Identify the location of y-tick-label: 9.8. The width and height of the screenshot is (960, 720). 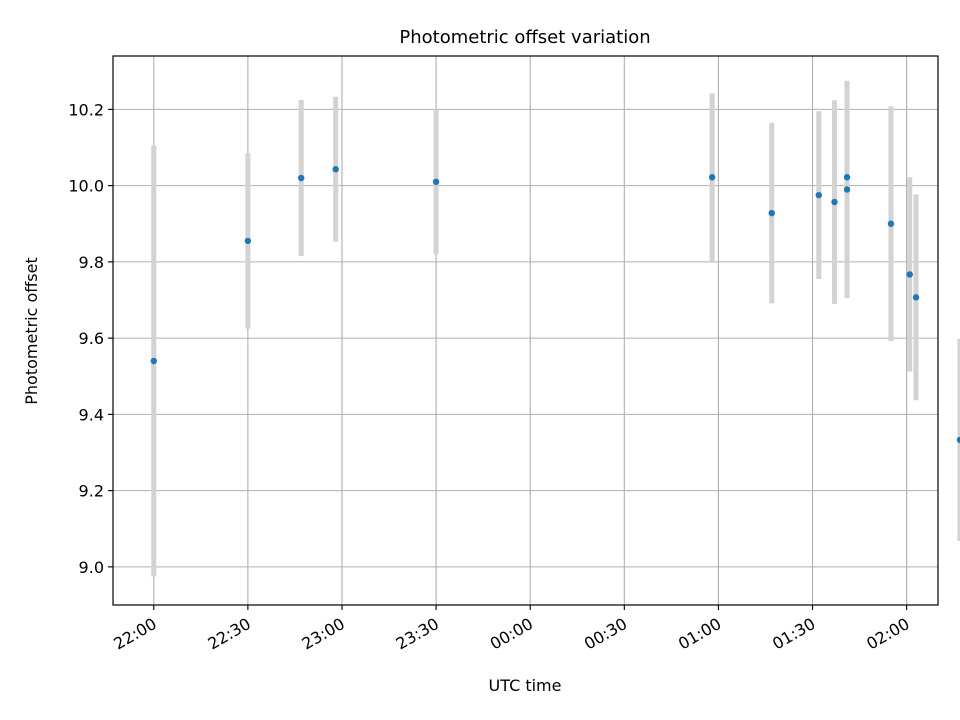
(91, 262).